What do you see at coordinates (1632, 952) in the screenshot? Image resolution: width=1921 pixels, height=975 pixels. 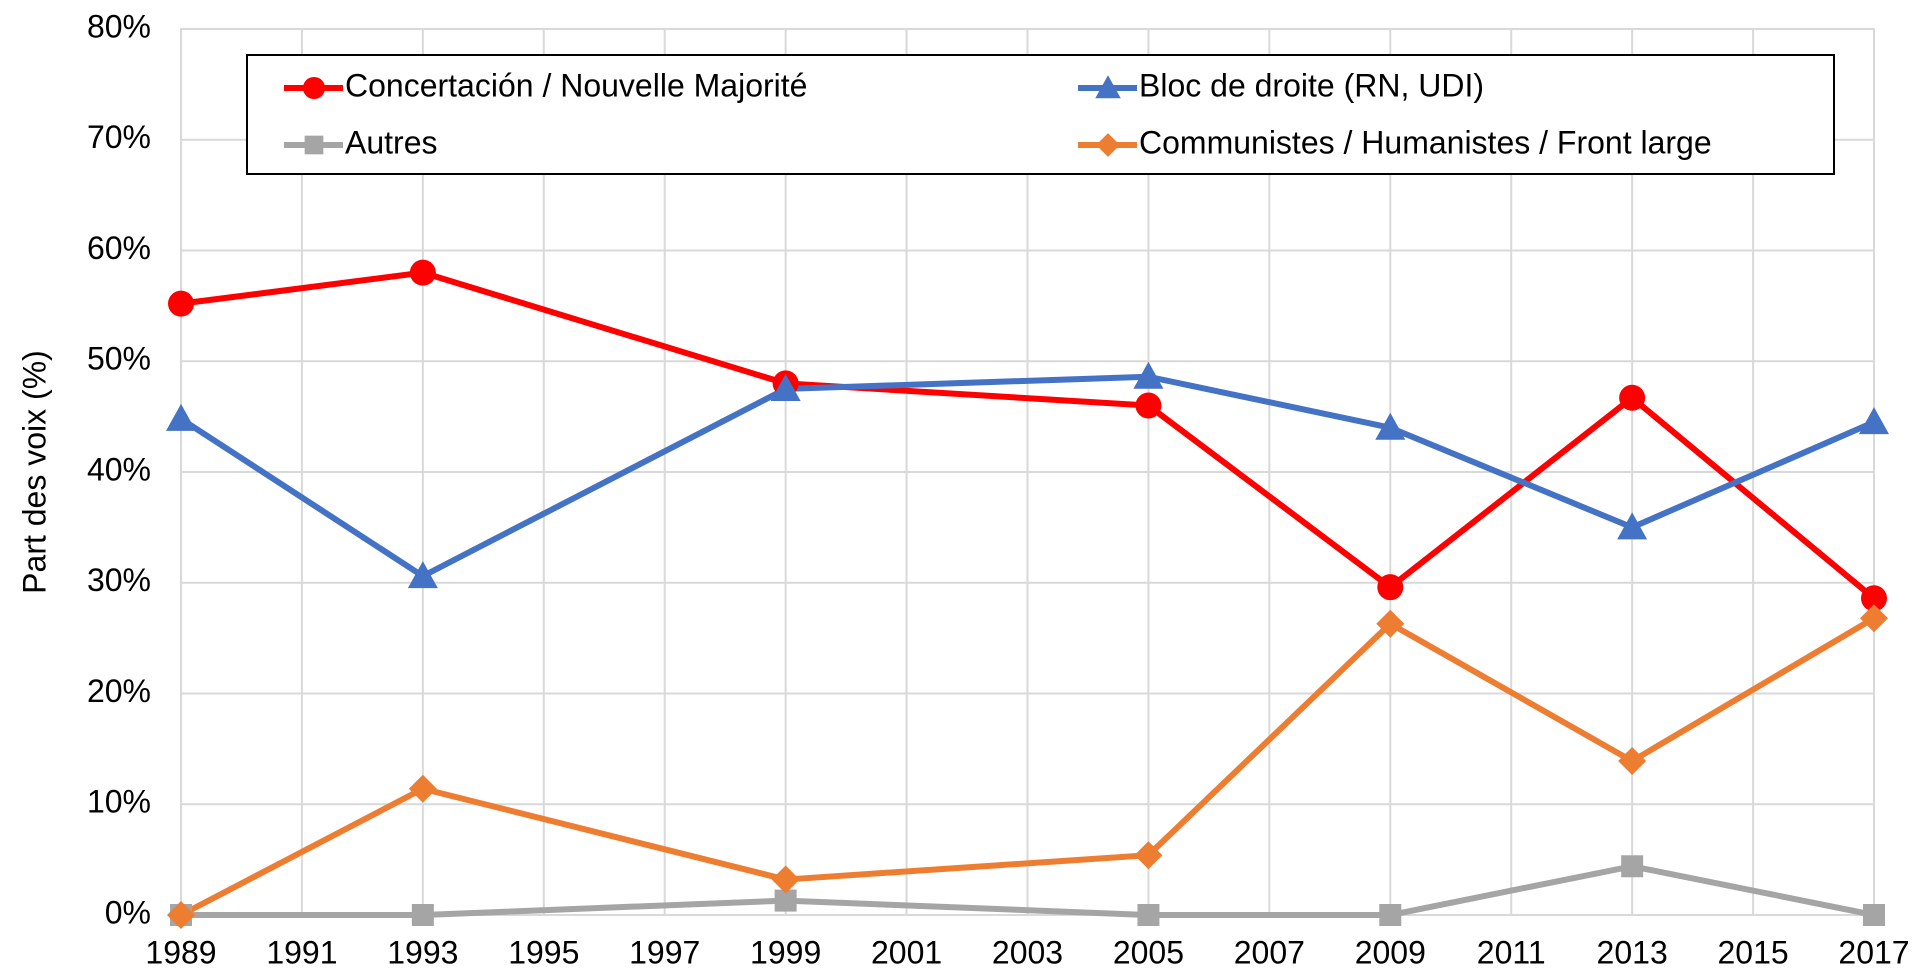 I see `x-tick-label: 2013` at bounding box center [1632, 952].